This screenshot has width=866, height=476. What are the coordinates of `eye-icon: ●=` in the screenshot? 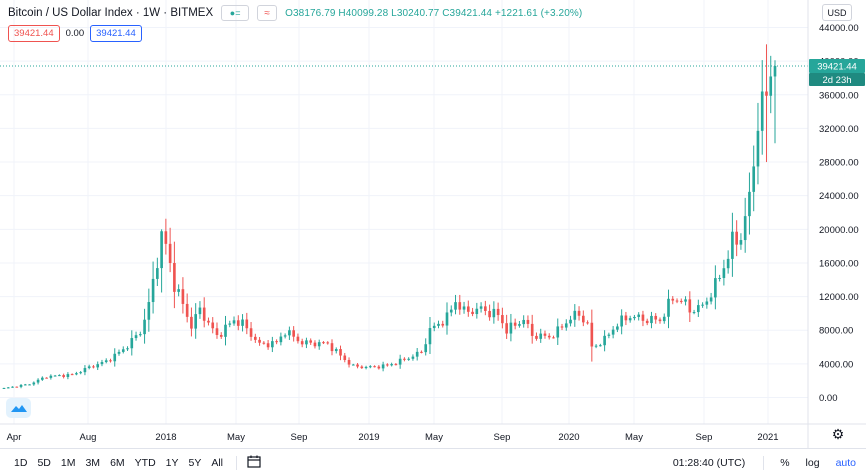 It's located at (235, 13).